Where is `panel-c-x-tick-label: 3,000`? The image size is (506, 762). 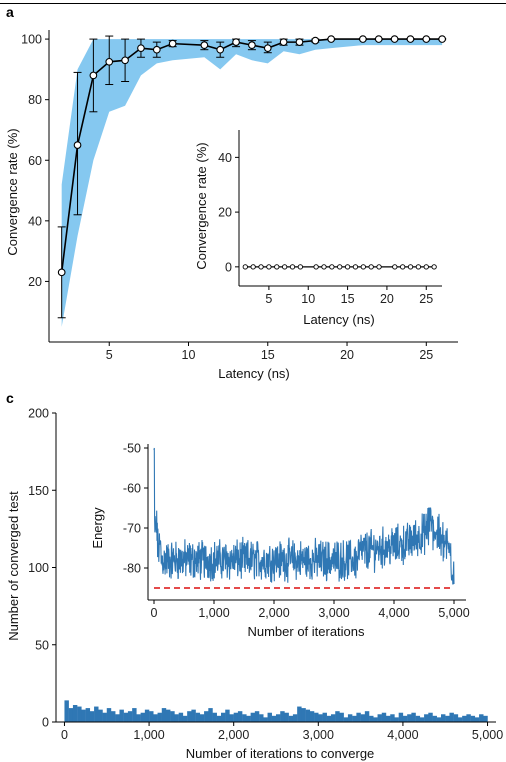
panel-c-x-tick-label: 3,000 is located at coordinates (318, 735).